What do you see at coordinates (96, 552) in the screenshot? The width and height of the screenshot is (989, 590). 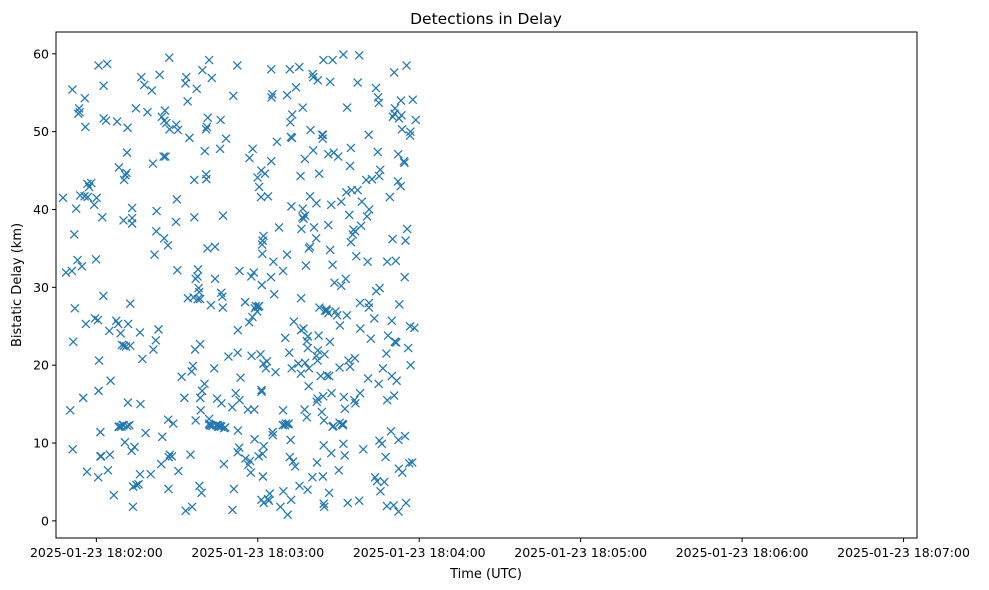 I see `x-tick-label: 2025-01-23 18:02:00` at bounding box center [96, 552].